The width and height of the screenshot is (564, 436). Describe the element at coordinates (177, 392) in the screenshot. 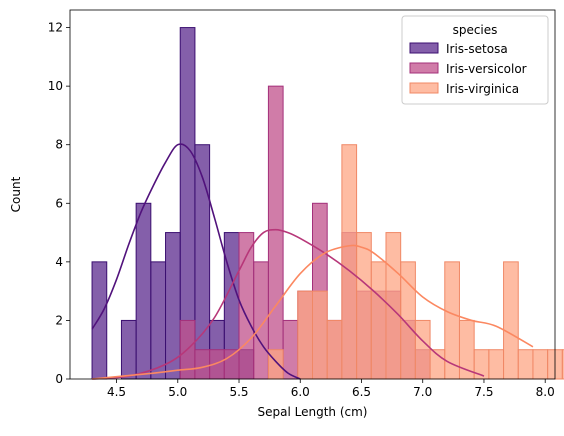

I see `x-tick-label-1: 5.0` at that location.